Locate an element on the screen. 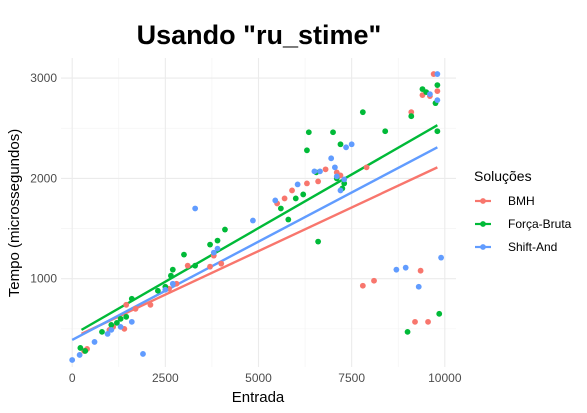  y-tick-label: 2000 is located at coordinates (43, 178).